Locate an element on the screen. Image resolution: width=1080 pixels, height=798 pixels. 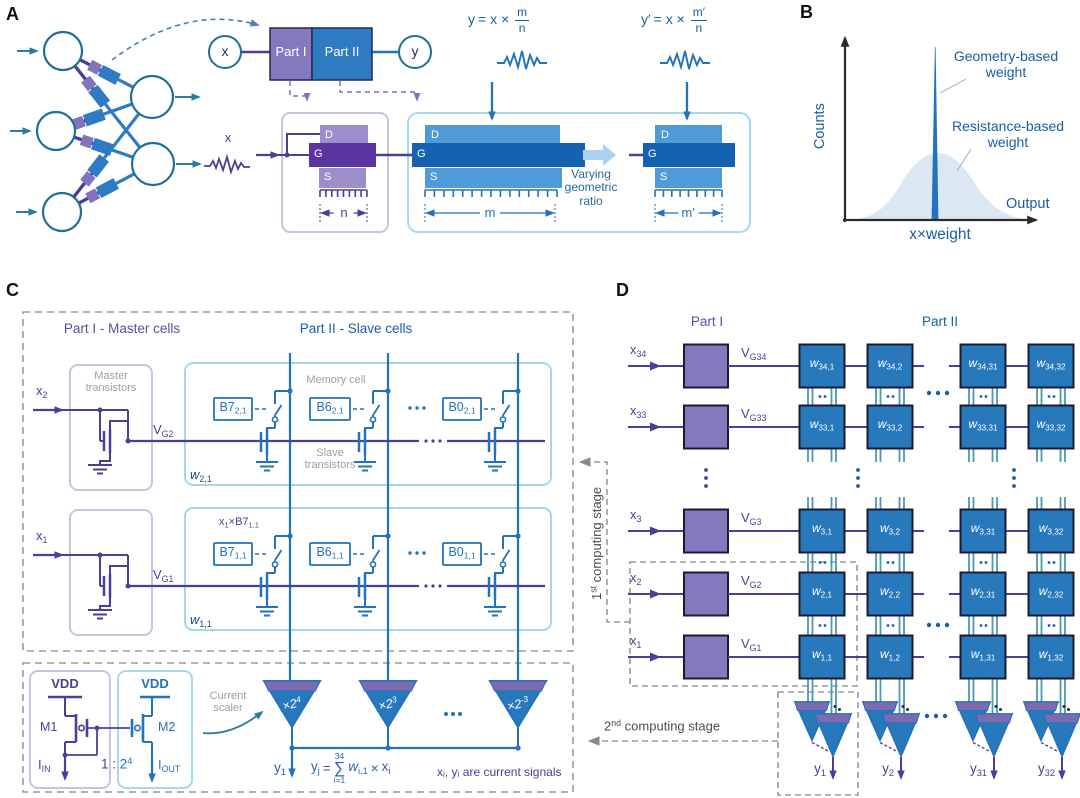
d-x-input-label-part: 2 is located at coordinates (639, 581).